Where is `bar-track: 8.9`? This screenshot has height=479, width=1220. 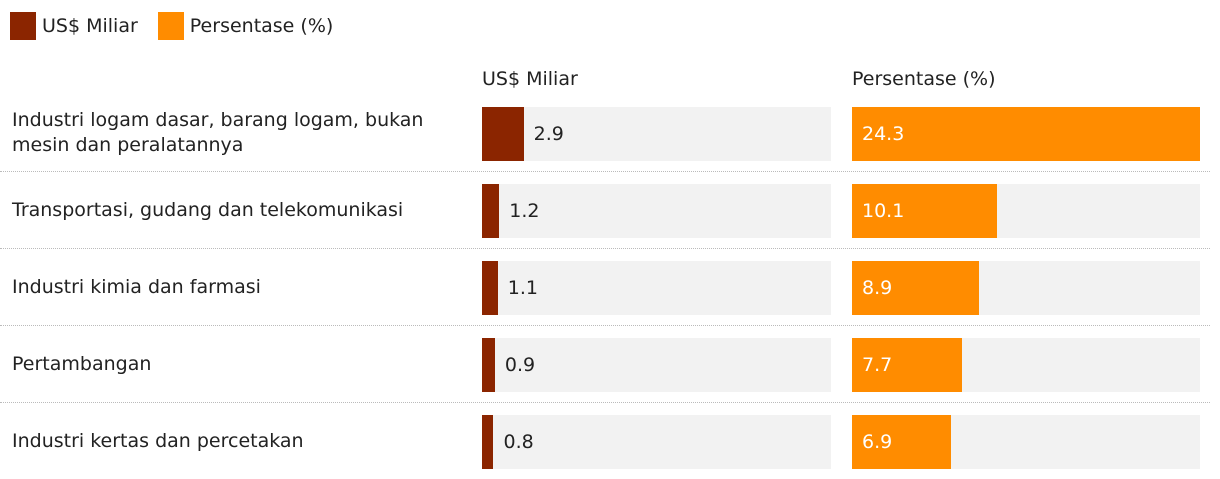
bar-track: 8.9 is located at coordinates (1026, 288).